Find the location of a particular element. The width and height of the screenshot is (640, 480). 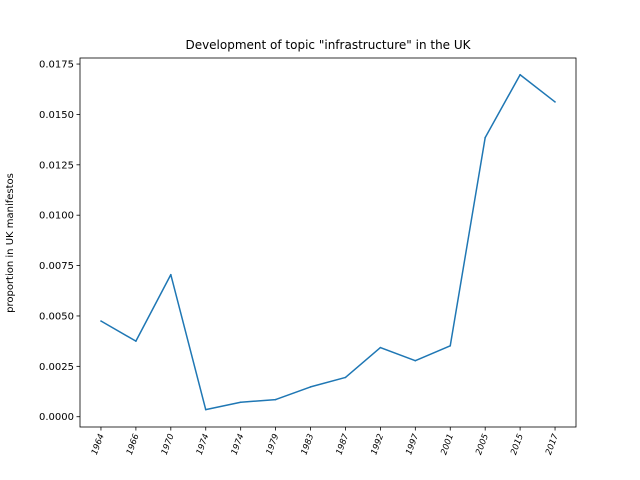

x-tick-label: 1983 is located at coordinates (308, 445).